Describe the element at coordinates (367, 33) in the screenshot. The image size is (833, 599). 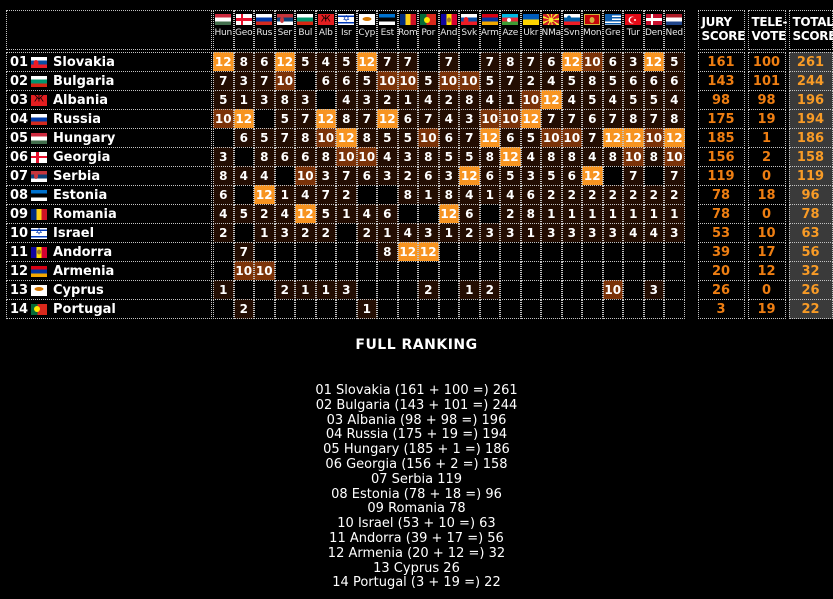
I see `column-code: Cyp` at that location.